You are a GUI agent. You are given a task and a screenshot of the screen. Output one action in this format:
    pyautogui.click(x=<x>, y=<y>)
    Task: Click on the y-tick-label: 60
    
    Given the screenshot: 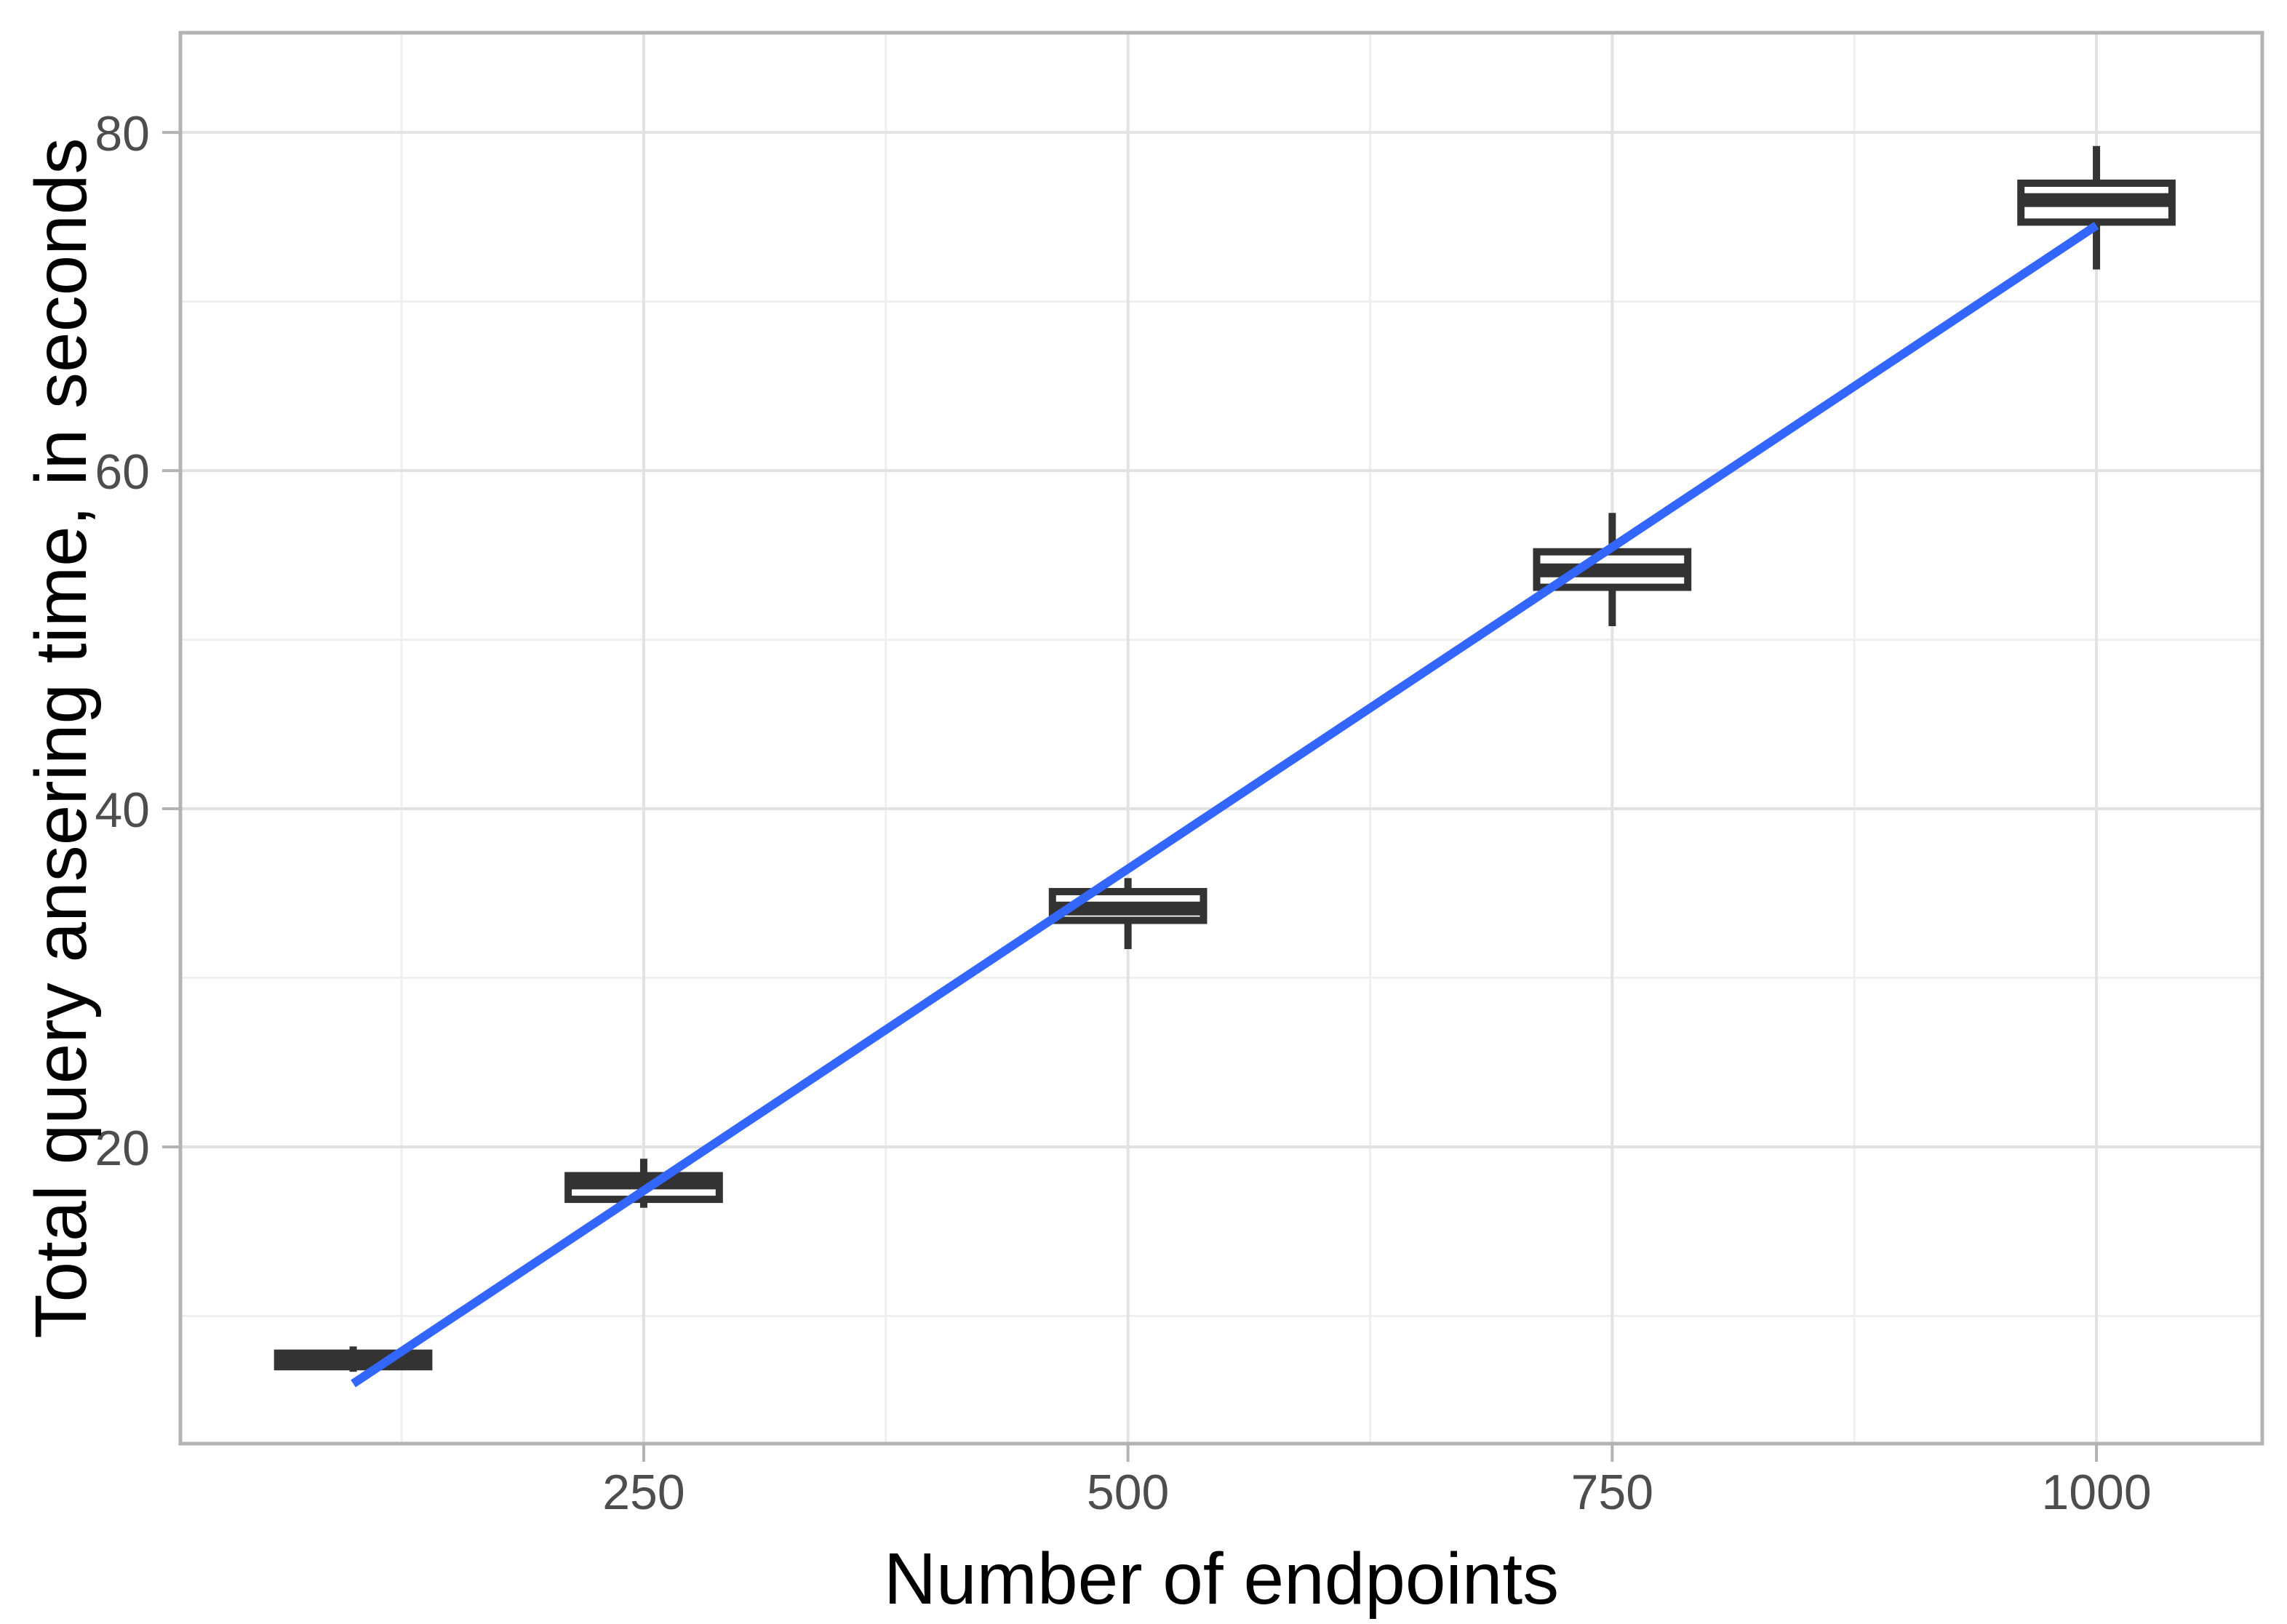 What is the action you would take?
    pyautogui.click(x=122, y=472)
    